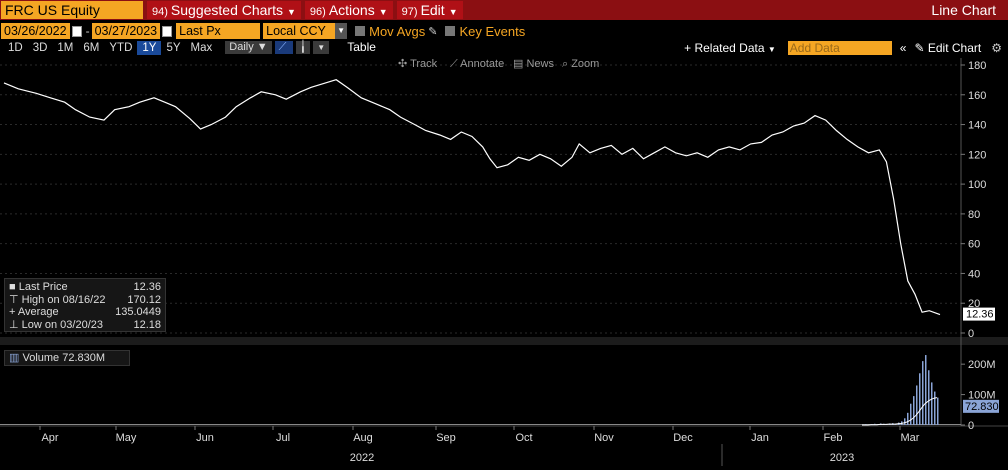 The height and width of the screenshot is (470, 1008). I want to click on volume-tick-label: 0, so click(971, 426).